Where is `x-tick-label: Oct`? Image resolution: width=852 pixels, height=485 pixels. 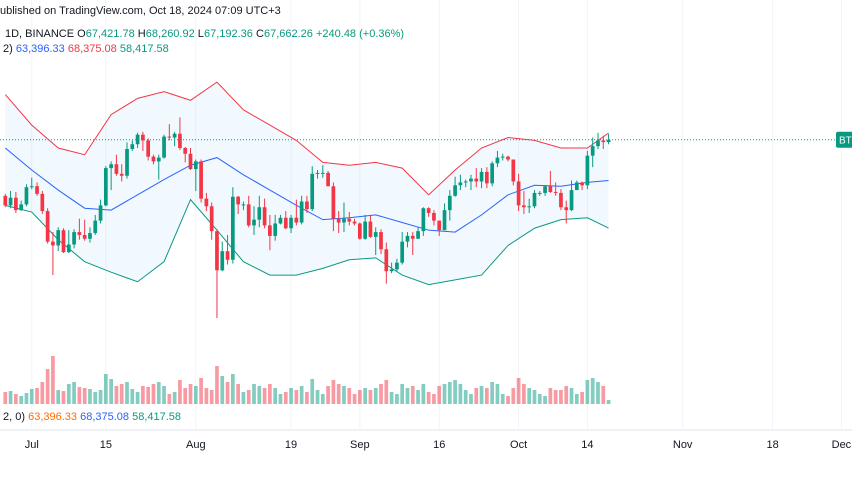
x-tick-label: Oct is located at coordinates (518, 445).